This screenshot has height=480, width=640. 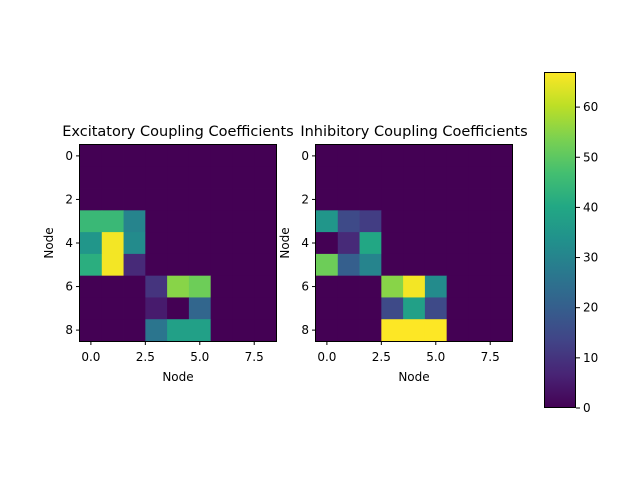 I want to click on excitatory-title: Excitatory Coupling Coefficients, so click(x=178, y=132).